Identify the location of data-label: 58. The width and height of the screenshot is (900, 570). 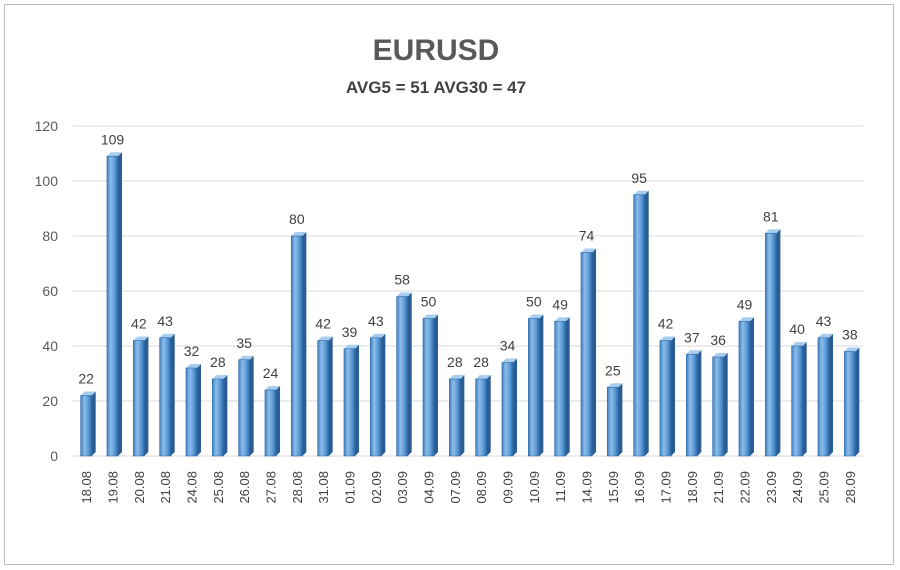
(402, 280).